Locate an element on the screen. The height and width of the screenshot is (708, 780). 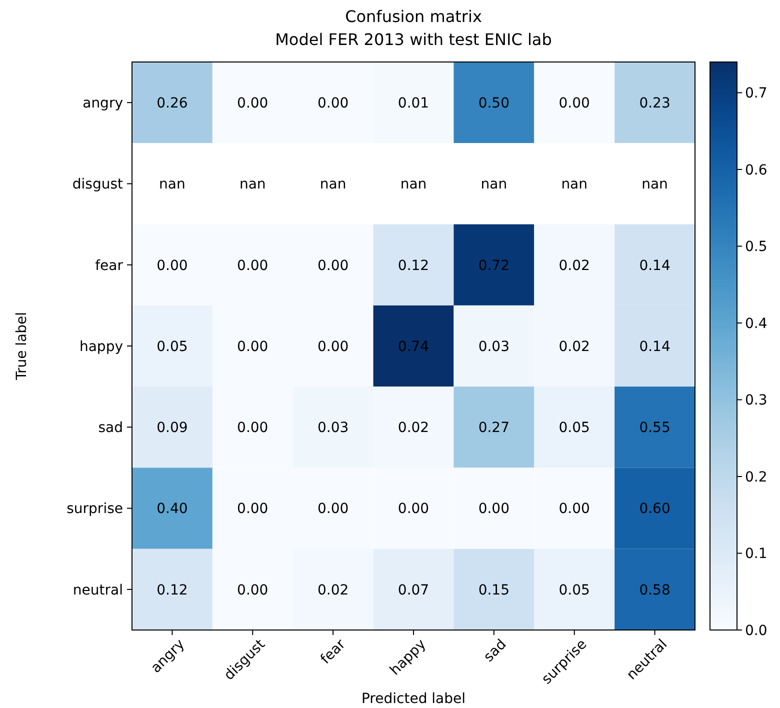
y-tick-label: happy is located at coordinates (101, 346).